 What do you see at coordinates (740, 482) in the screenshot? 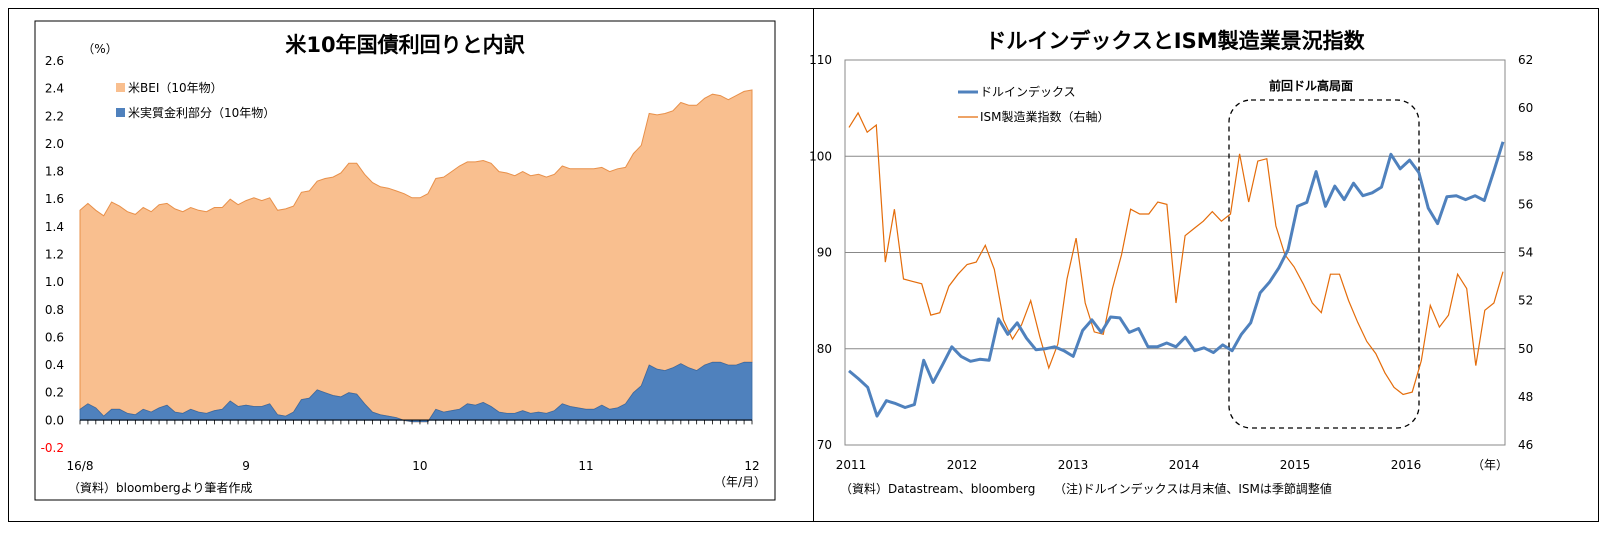
I see `left-x-unit: （年/月）` at bounding box center [740, 482].